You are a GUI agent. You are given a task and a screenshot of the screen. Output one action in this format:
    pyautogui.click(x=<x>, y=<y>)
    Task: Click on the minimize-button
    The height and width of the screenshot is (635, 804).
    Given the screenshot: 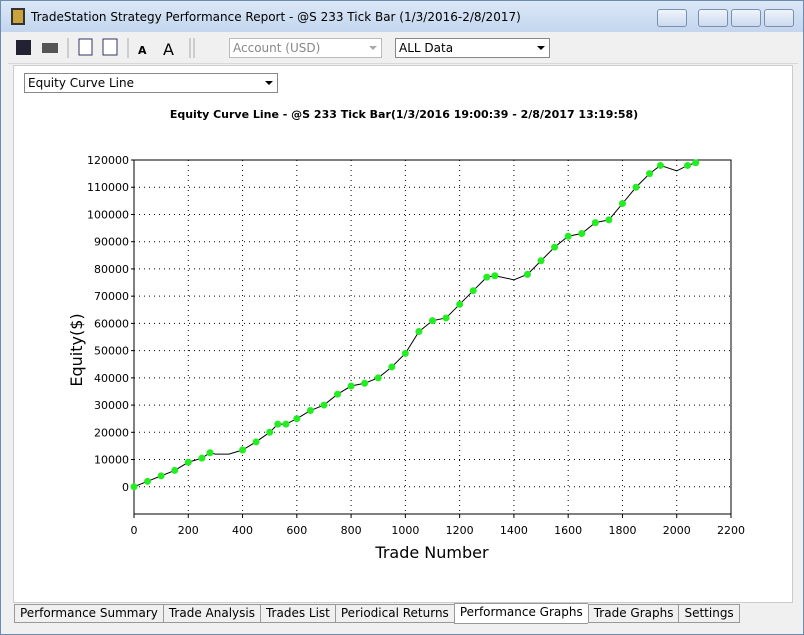 What is the action you would take?
    pyautogui.click(x=713, y=18)
    